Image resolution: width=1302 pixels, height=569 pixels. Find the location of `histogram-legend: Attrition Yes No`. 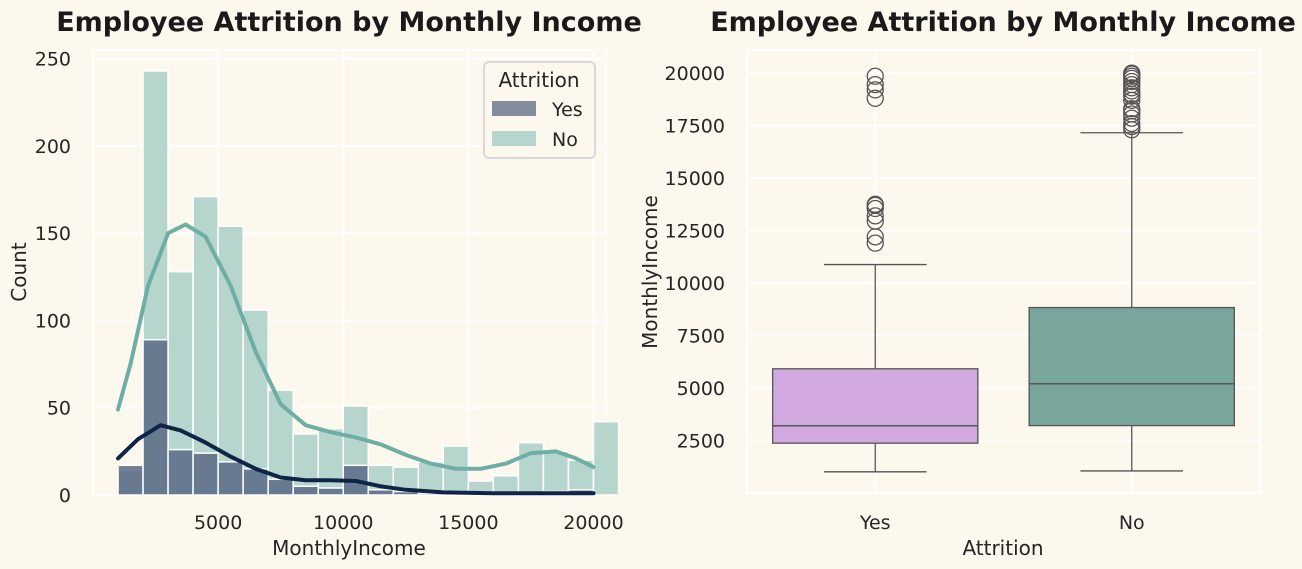

histogram-legend: Attrition Yes No is located at coordinates (539, 110).